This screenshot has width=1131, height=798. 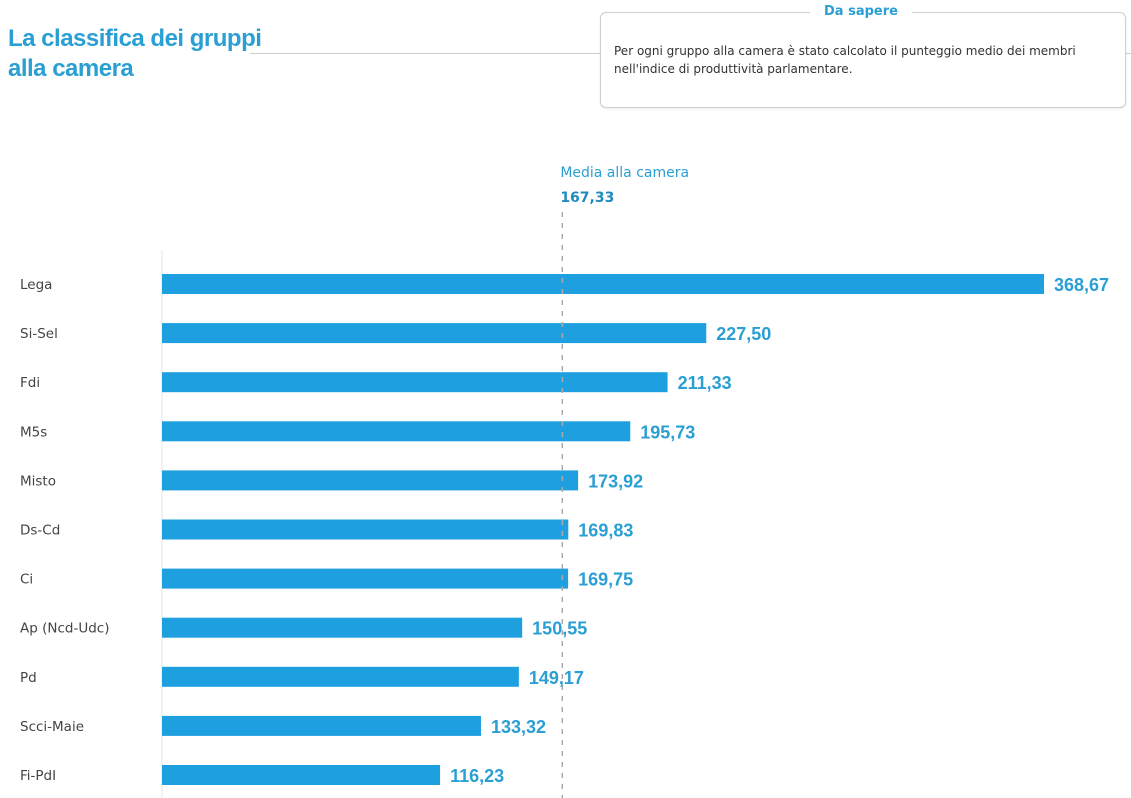 I want to click on chart-title-line1: La classifica dei gruppi, so click(x=135, y=38).